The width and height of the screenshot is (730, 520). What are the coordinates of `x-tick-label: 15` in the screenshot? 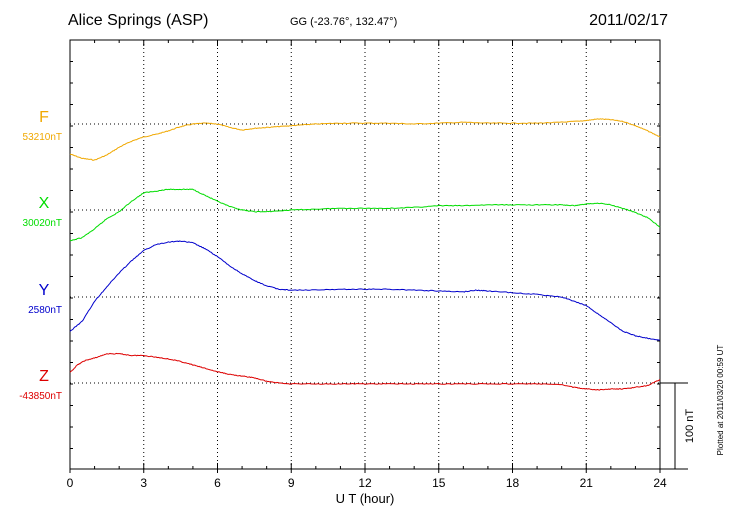 It's located at (439, 483).